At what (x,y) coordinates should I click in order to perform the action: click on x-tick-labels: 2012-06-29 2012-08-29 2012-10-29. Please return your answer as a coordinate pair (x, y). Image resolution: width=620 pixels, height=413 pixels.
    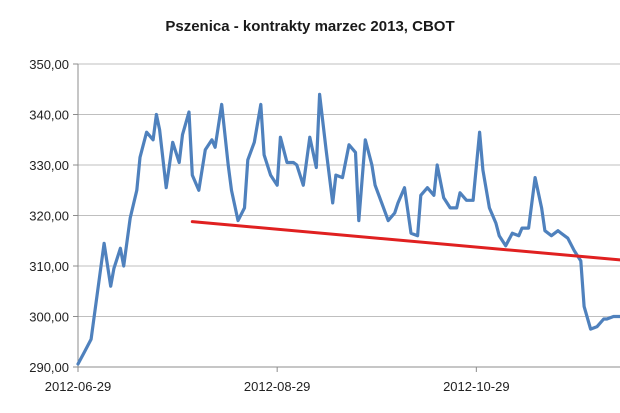
    Looking at the image, I should click on (277, 386).